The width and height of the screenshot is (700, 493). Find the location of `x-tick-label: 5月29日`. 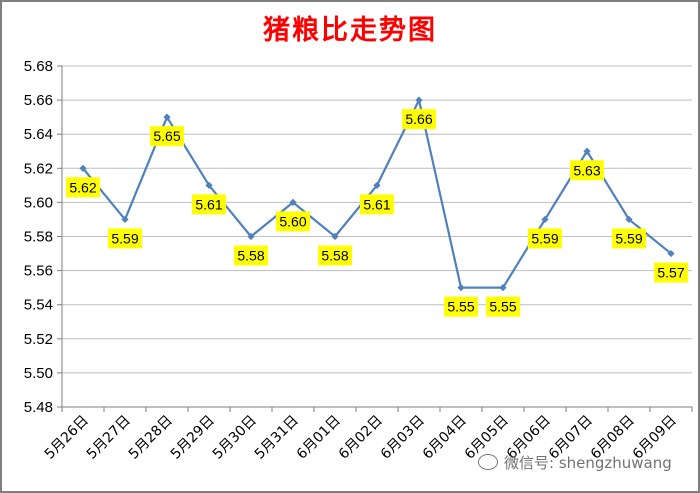

x-tick-label: 5月29日 is located at coordinates (193, 438).